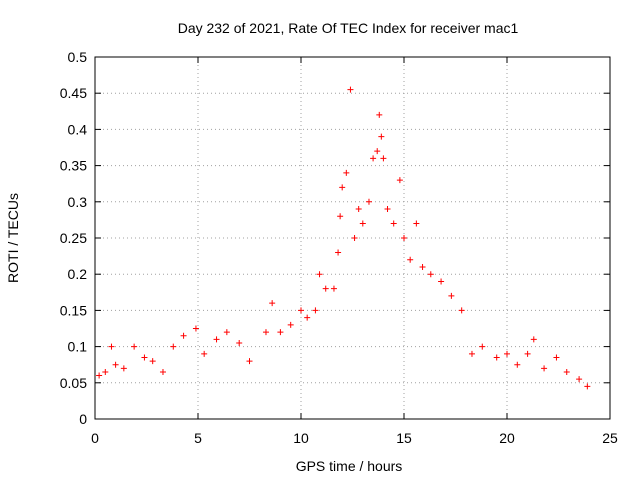 Image resolution: width=640 pixels, height=480 pixels. I want to click on y-tick-label: 0.2, so click(78, 274).